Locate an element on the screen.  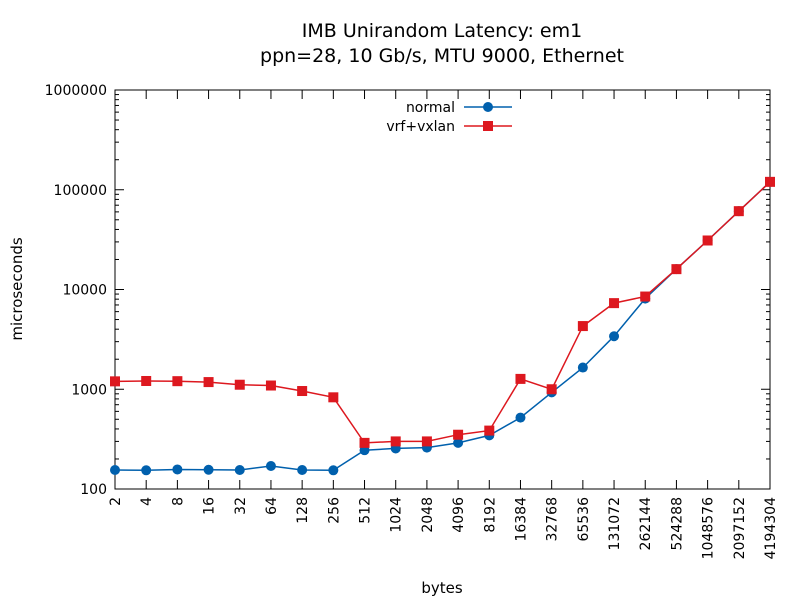
y-tick-label: 10000 is located at coordinates (84, 291).